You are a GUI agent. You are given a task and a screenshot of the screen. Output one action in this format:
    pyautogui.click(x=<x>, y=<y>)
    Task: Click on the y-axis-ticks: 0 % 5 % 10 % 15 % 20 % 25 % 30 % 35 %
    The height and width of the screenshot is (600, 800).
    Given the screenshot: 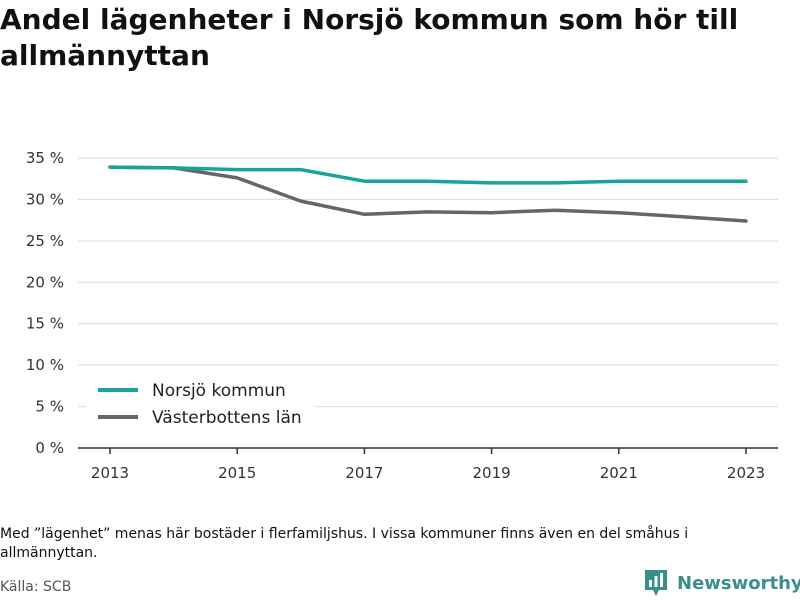 What is the action you would take?
    pyautogui.click(x=45, y=303)
    